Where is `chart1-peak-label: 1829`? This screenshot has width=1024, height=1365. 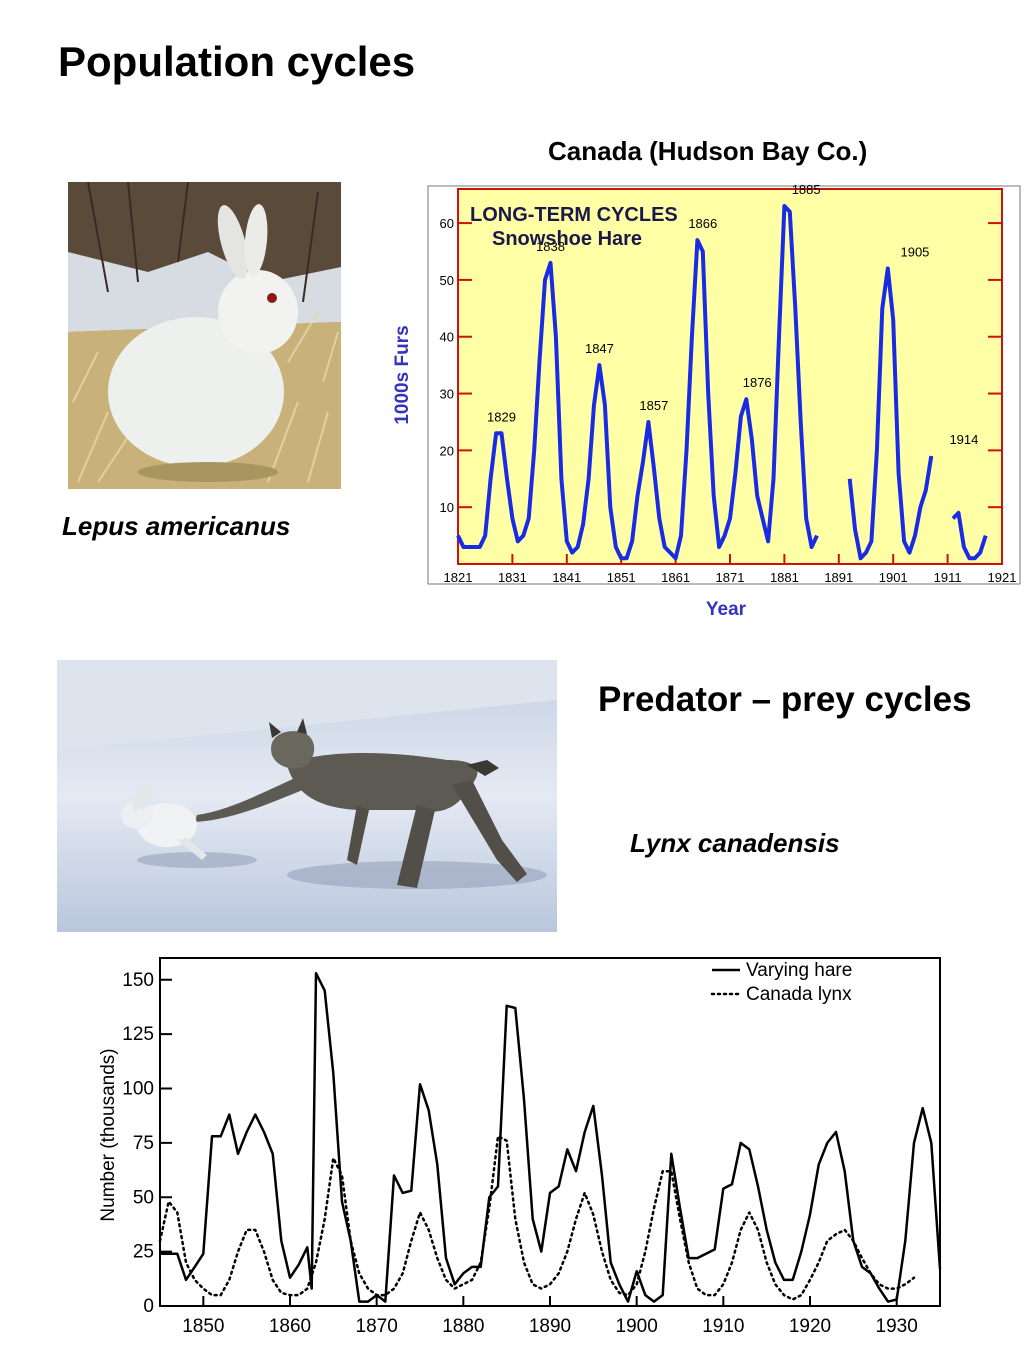 chart1-peak-label: 1829 is located at coordinates (501, 416).